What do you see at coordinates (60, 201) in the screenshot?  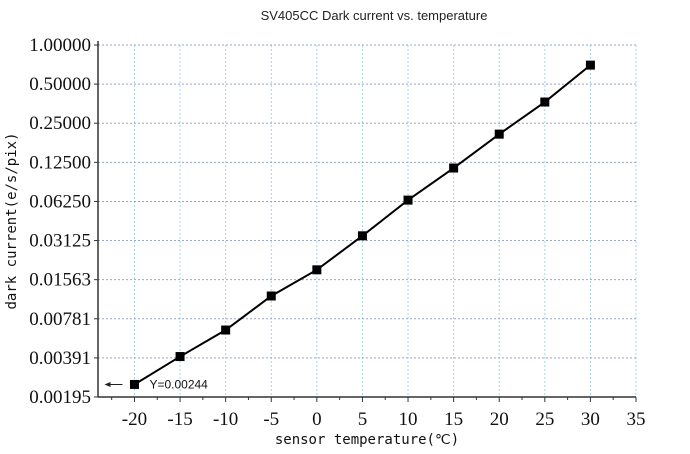 I see `y-tick-label: 0.06250` at bounding box center [60, 201].